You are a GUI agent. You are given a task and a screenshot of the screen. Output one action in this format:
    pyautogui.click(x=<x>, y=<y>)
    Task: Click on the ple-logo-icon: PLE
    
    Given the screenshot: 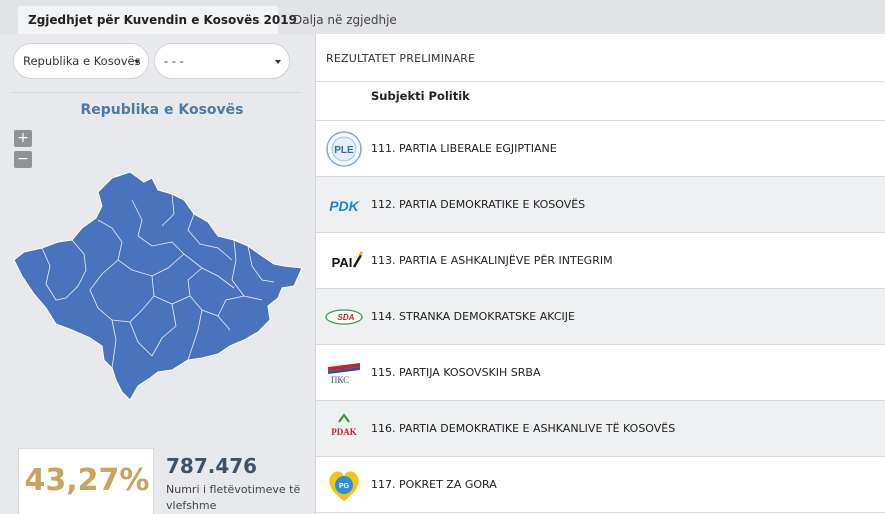 What is the action you would take?
    pyautogui.click(x=344, y=149)
    